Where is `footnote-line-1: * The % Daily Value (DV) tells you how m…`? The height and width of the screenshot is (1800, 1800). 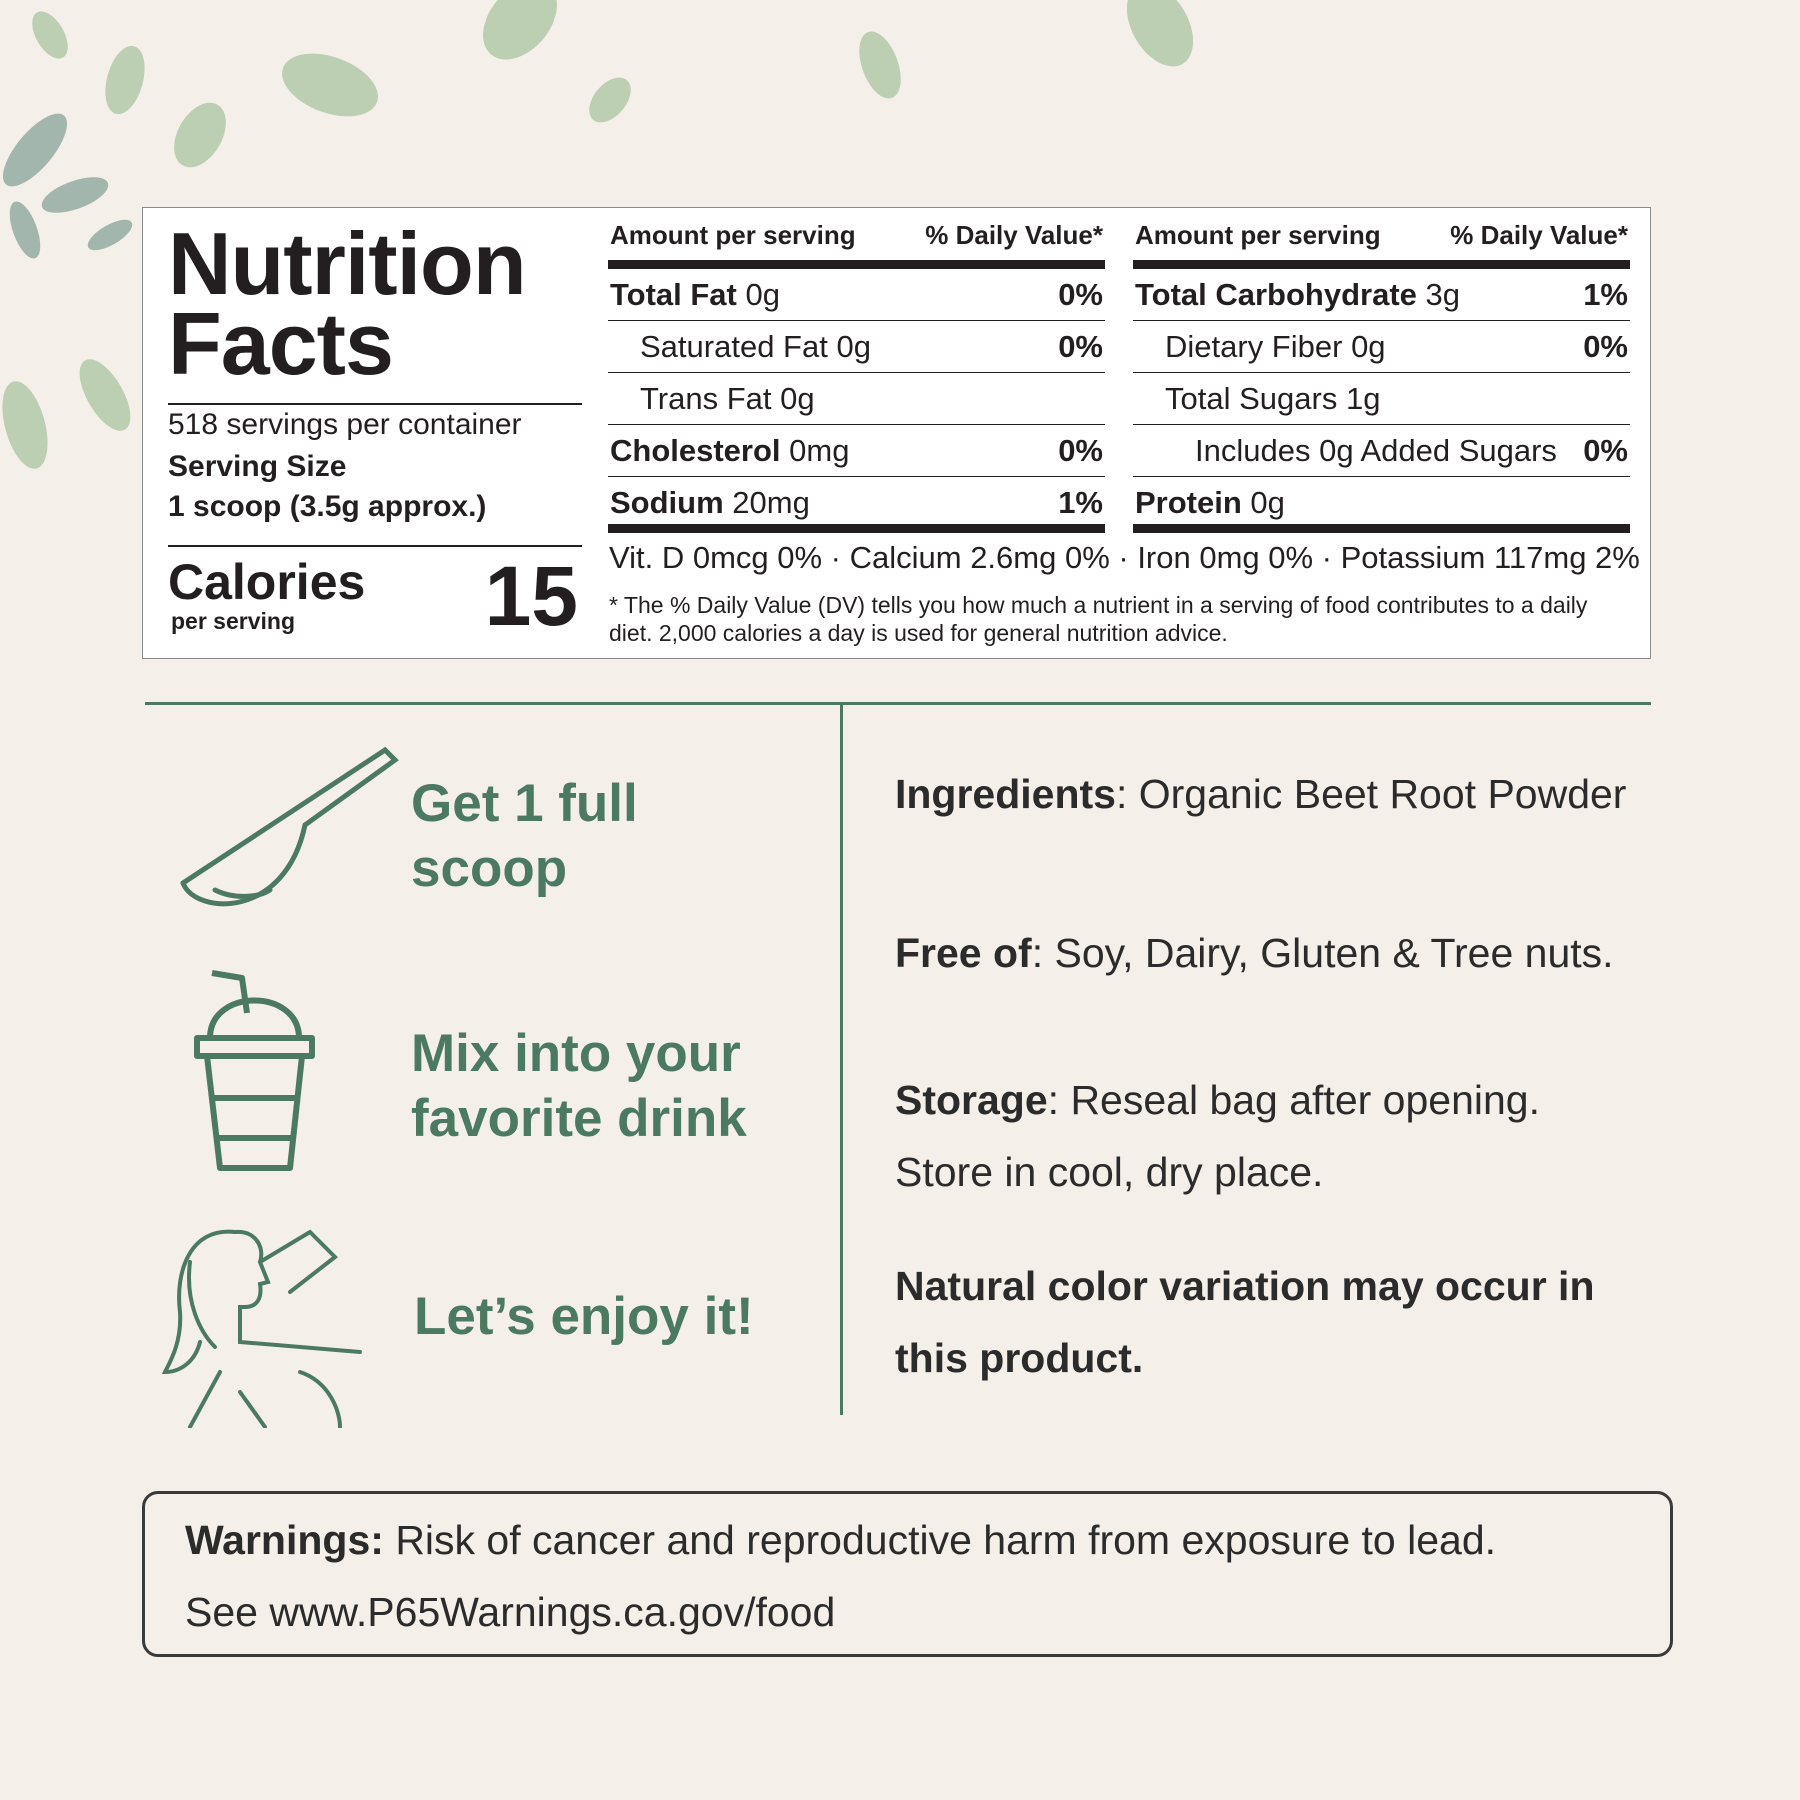
footnote-line-1: * The % Daily Value (DV) tells you how m… is located at coordinates (1098, 605).